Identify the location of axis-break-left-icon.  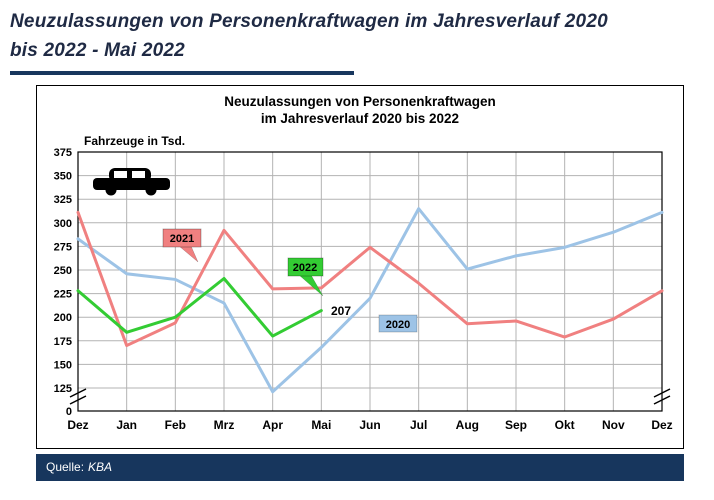
(78, 396).